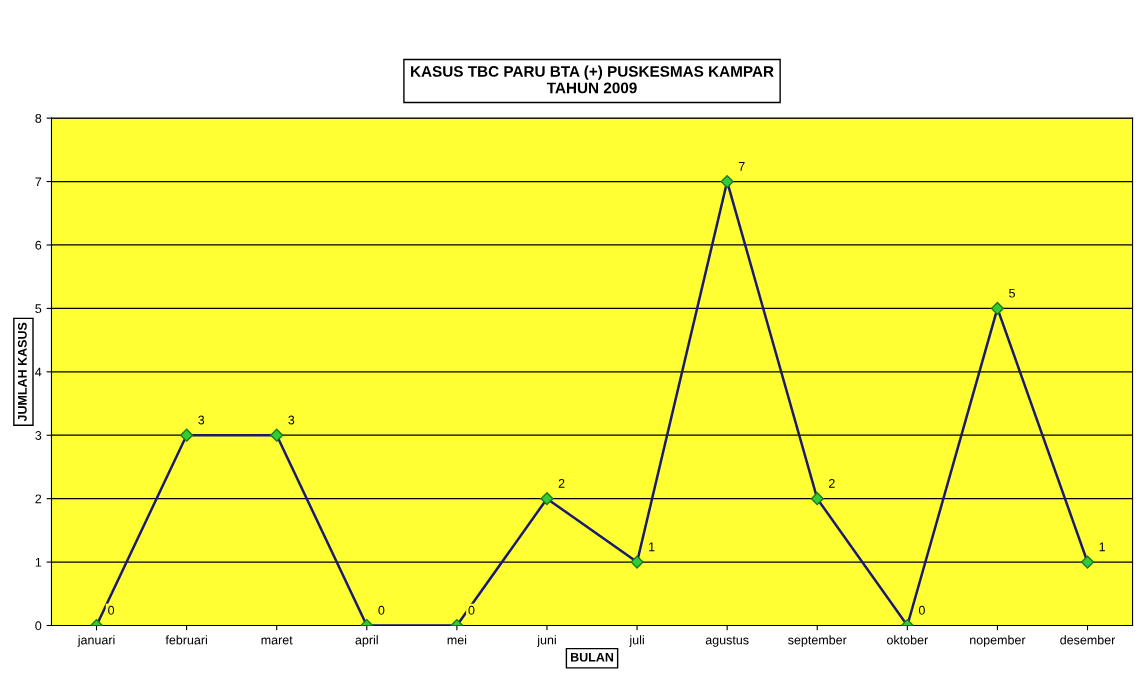  What do you see at coordinates (38, 372) in the screenshot?
I see `y-tick-label: 4` at bounding box center [38, 372].